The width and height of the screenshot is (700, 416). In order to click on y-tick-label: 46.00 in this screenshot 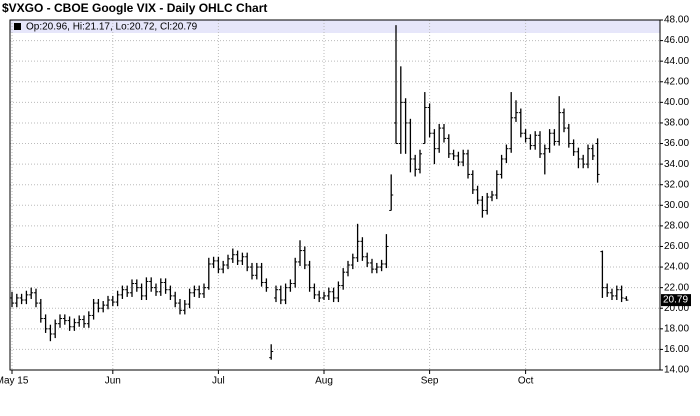, I will do `click(676, 40)`.